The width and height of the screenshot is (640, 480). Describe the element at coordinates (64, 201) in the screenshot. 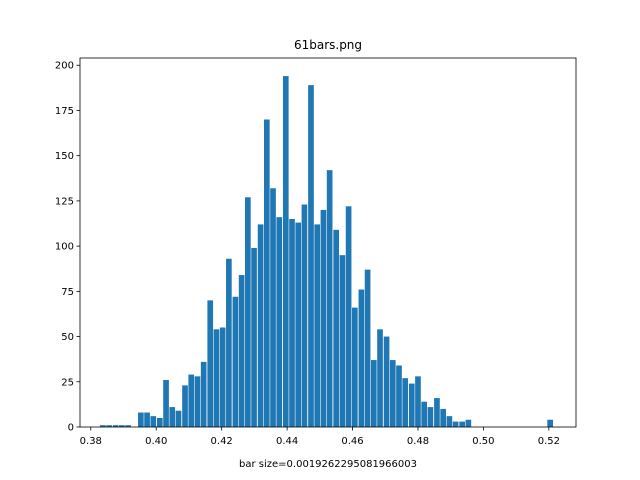

I see `y-tick-label: 125` at that location.